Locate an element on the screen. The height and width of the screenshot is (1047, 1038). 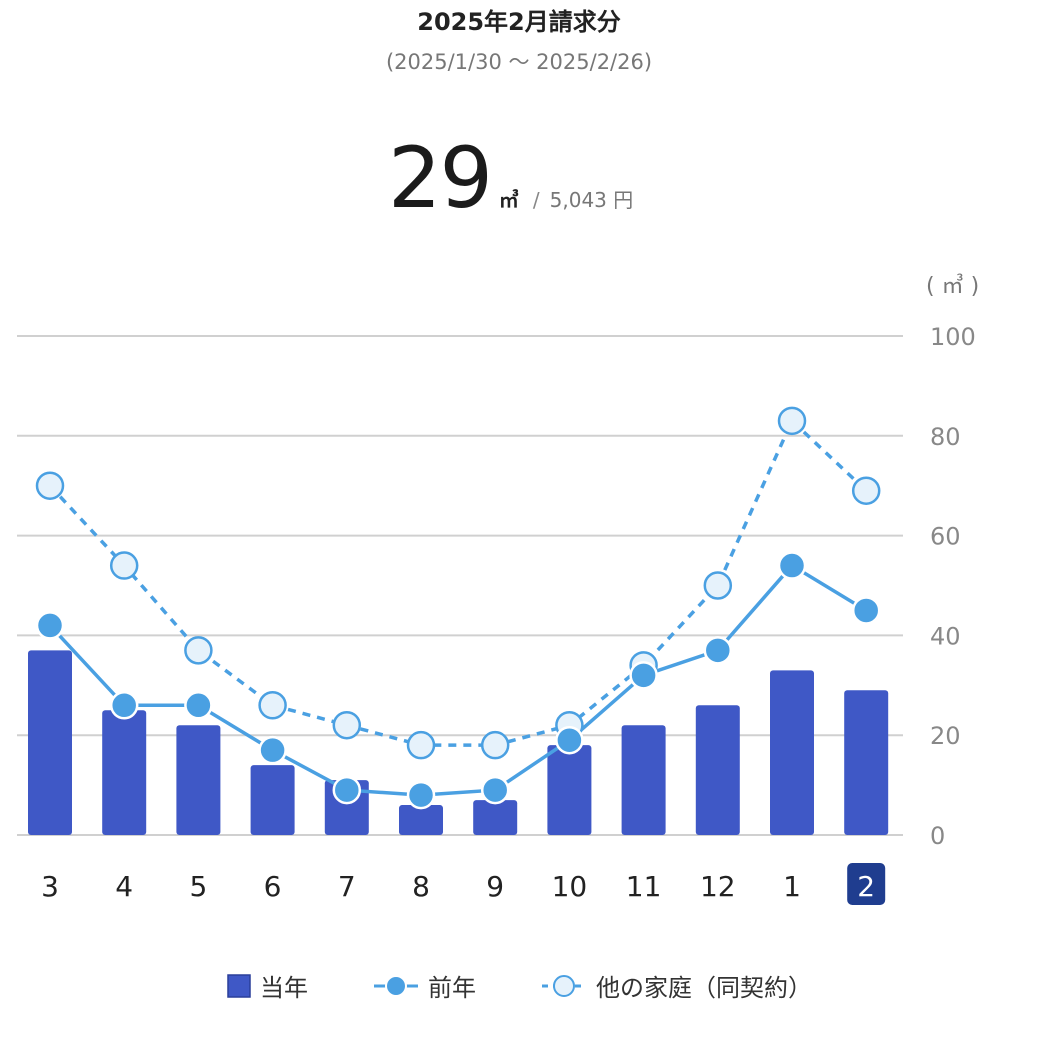
y-tick-label-100: 100 is located at coordinates (953, 337).